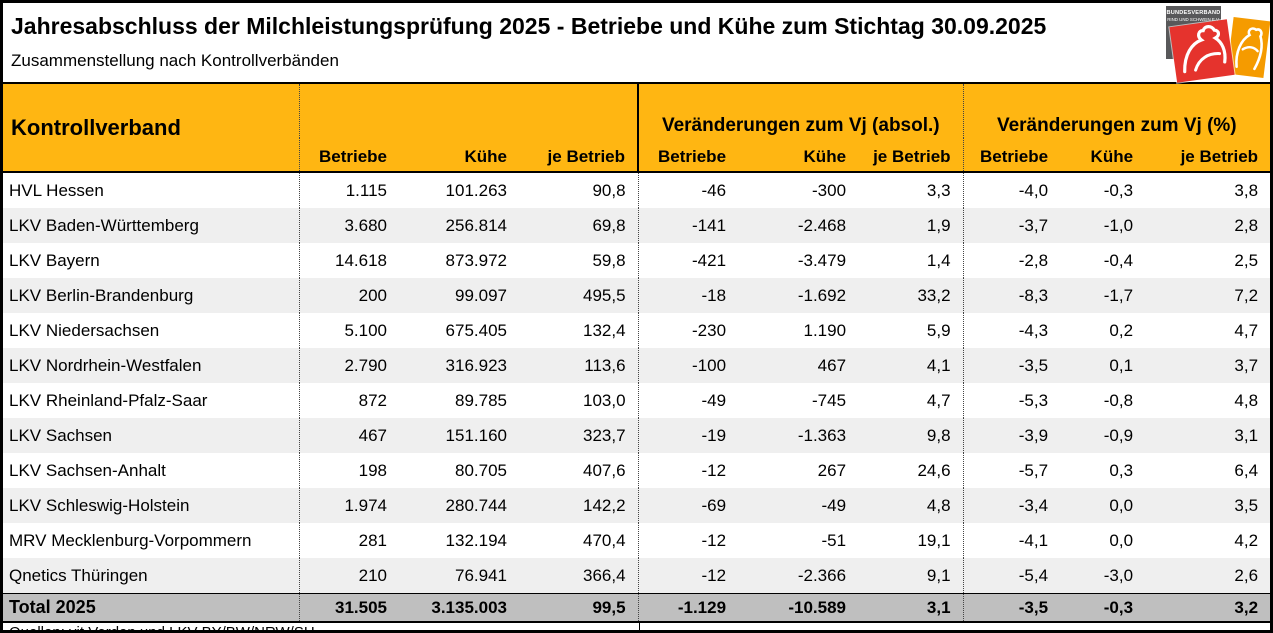 Image resolution: width=1273 pixels, height=633 pixels. What do you see at coordinates (911, 365) in the screenshot?
I see `cell-abs-je-betrieb: 4,1` at bounding box center [911, 365].